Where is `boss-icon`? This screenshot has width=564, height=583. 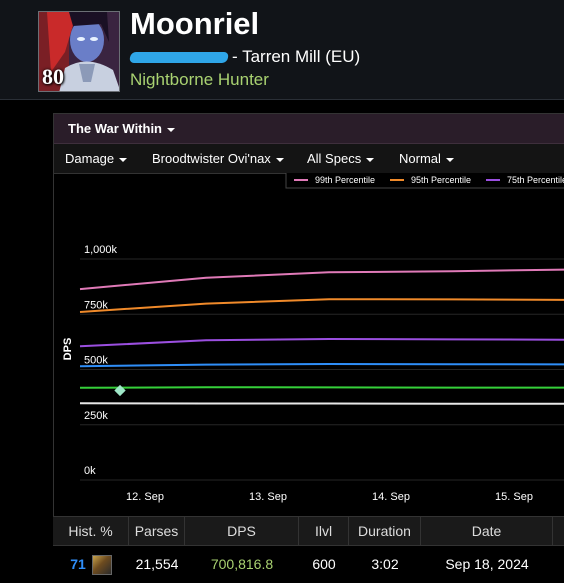
boss-icon is located at coordinates (101, 565).